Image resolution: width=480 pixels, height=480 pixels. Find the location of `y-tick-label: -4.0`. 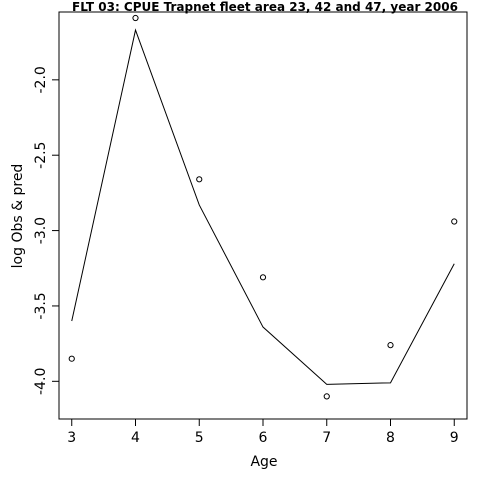

y-tick-label: -4.0 is located at coordinates (41, 381).